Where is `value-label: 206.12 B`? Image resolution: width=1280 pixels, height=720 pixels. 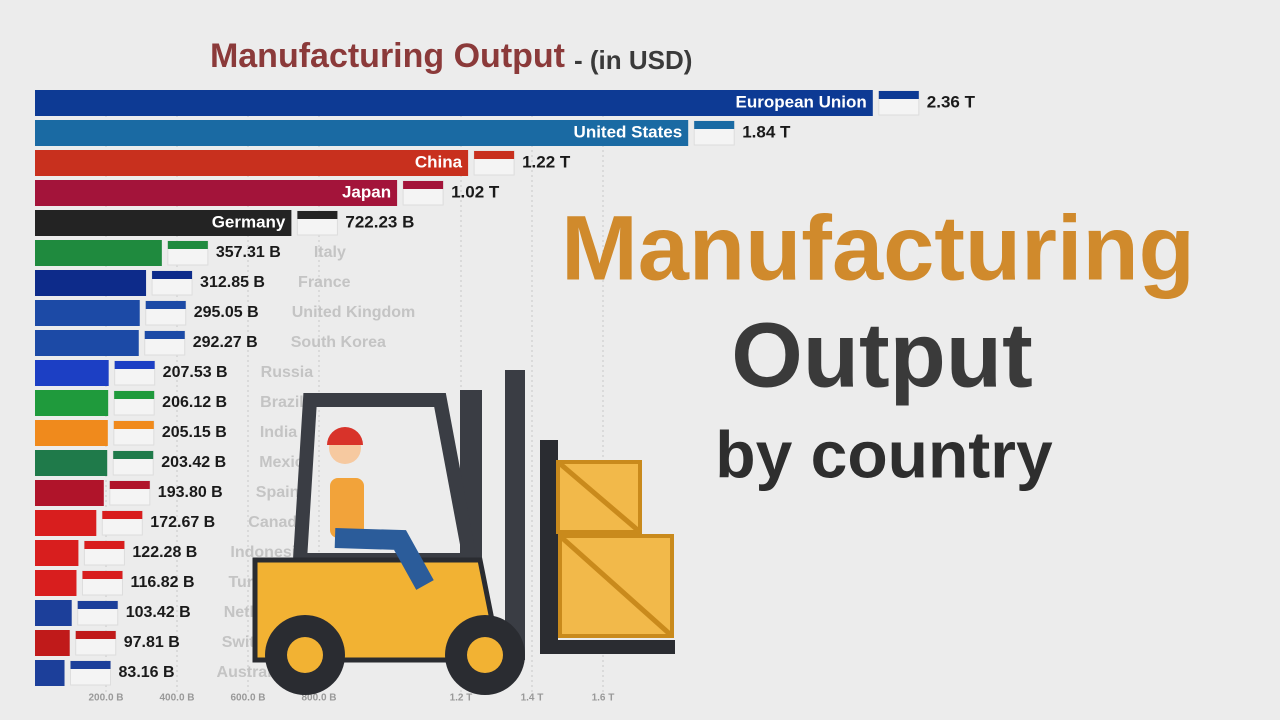
value-label: 206.12 B is located at coordinates (194, 402).